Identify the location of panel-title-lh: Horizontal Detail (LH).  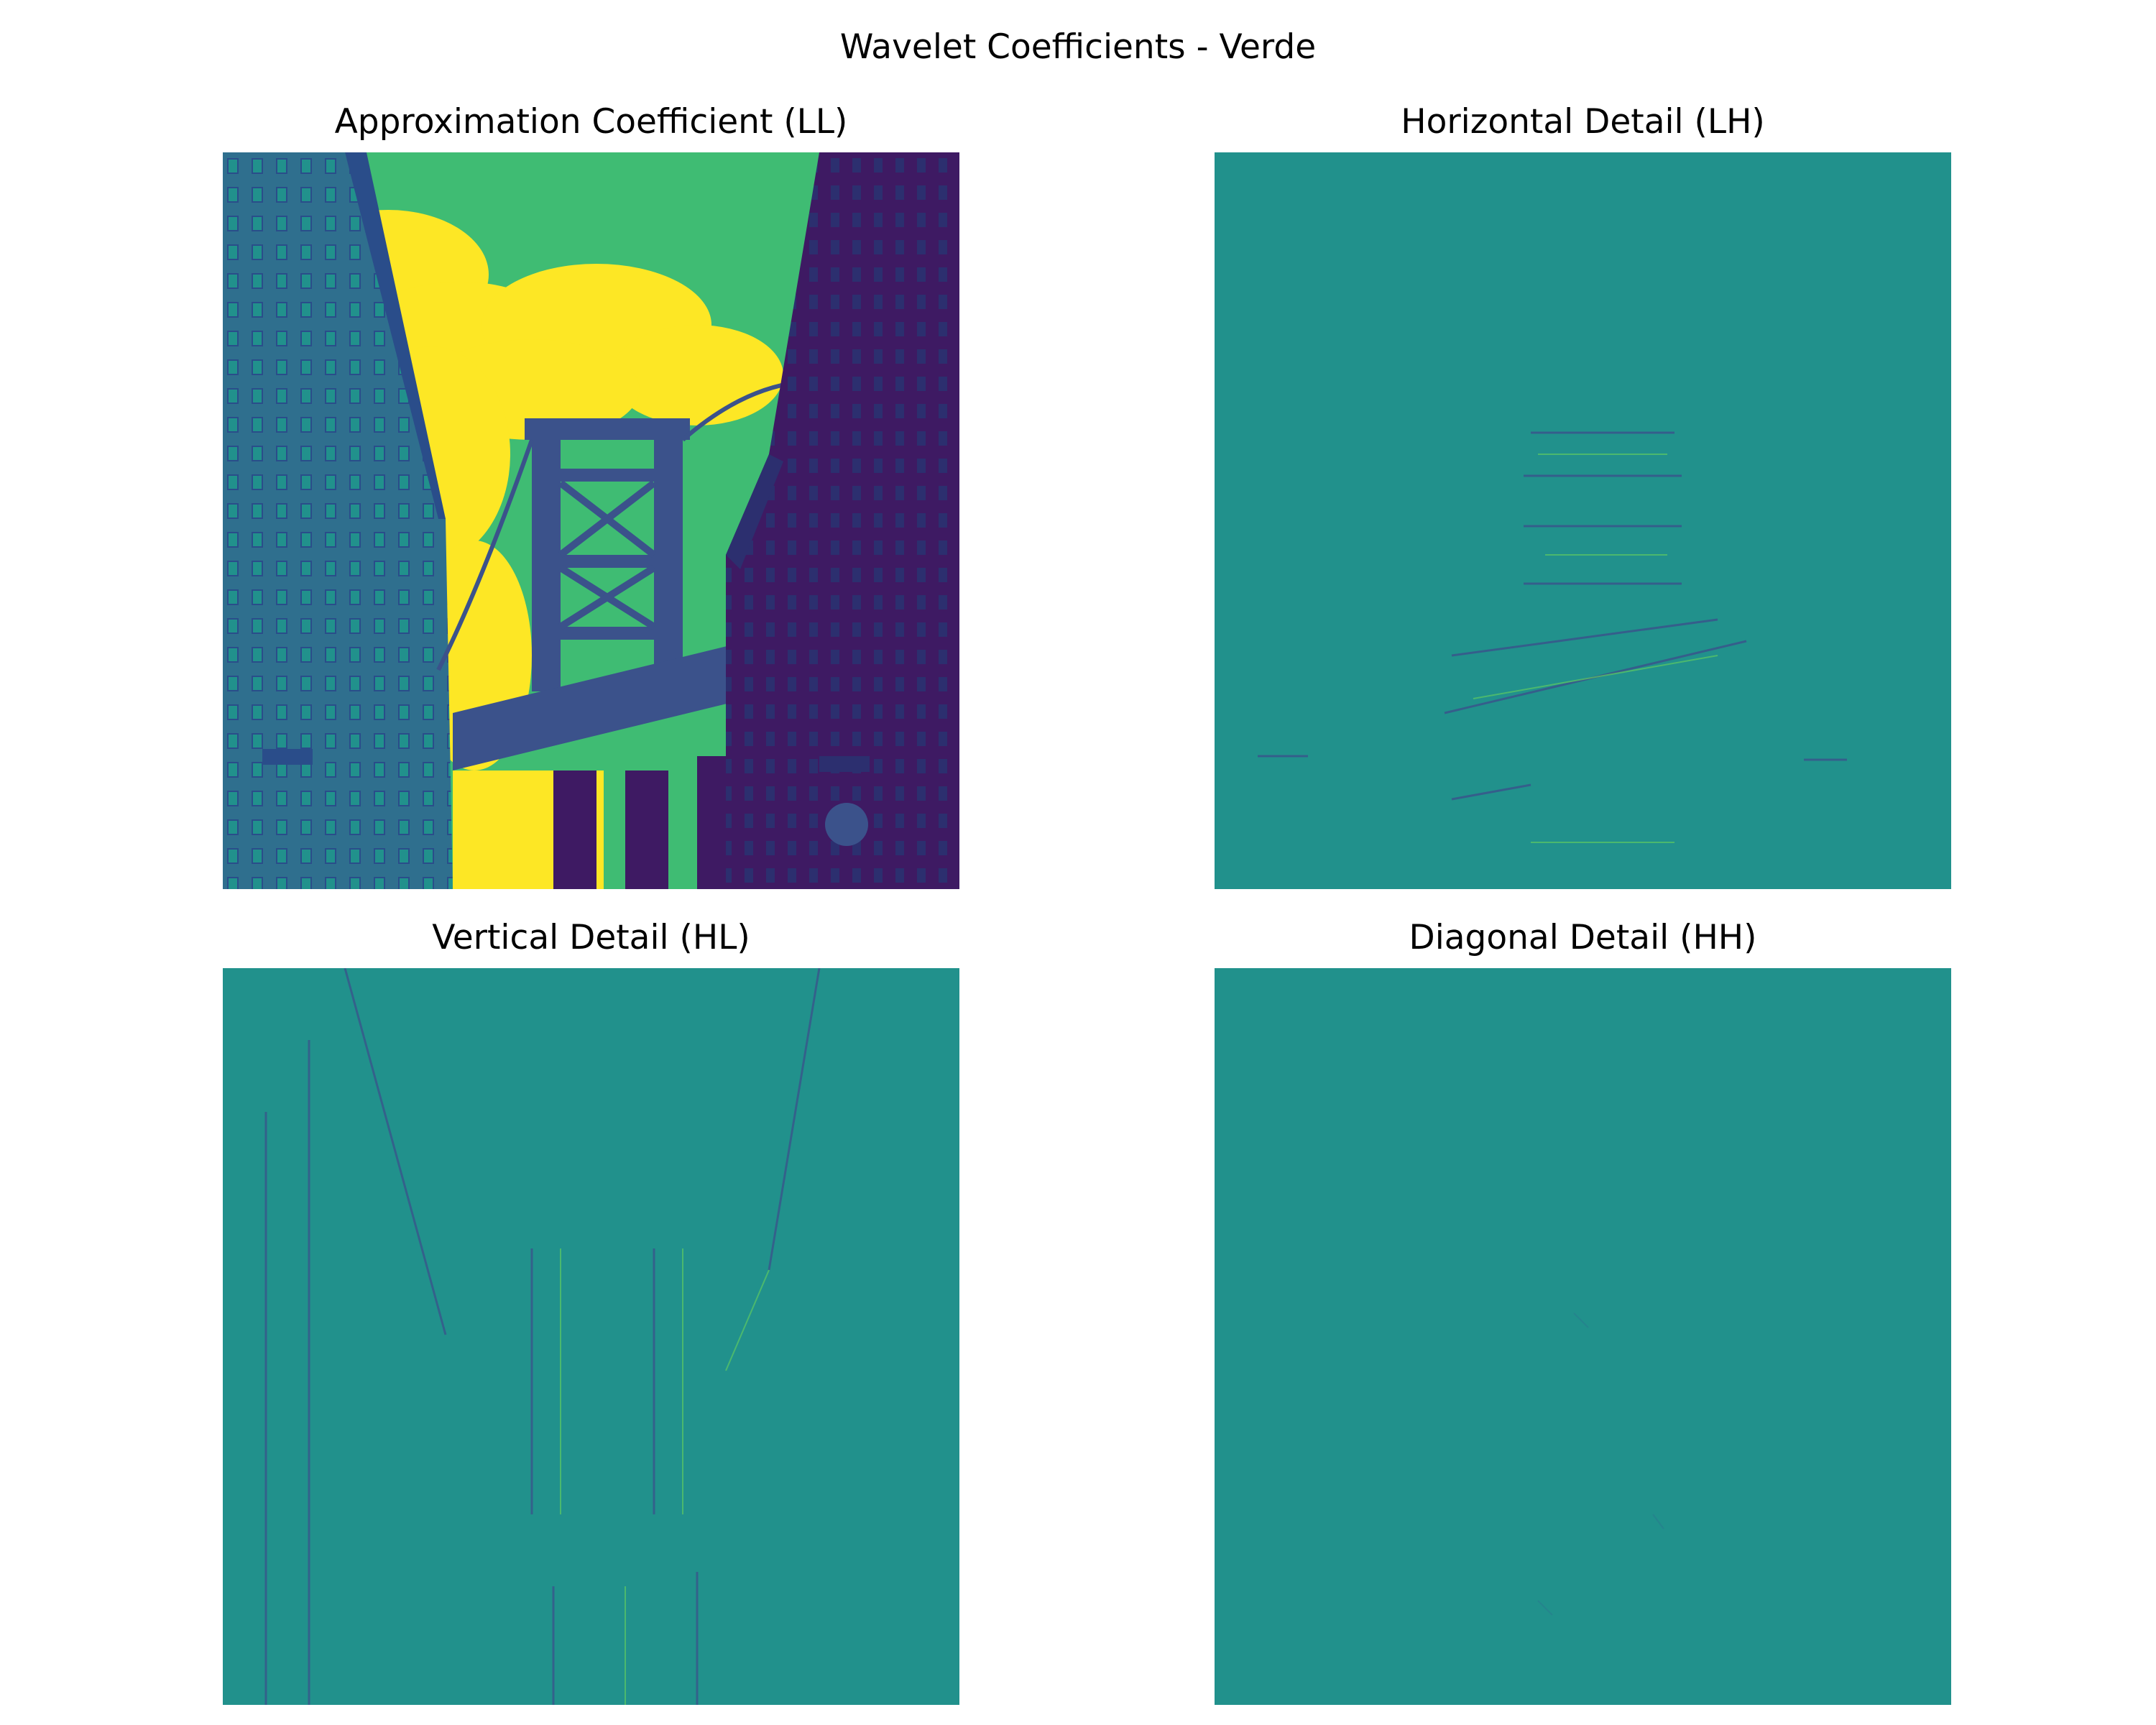
(1583, 122).